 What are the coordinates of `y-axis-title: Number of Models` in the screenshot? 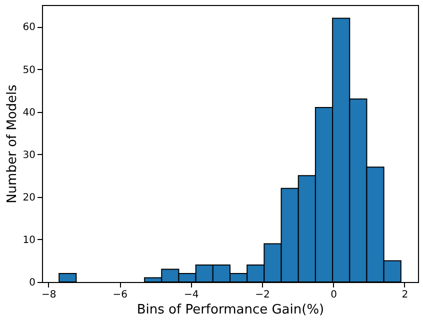 It's located at (12, 144).